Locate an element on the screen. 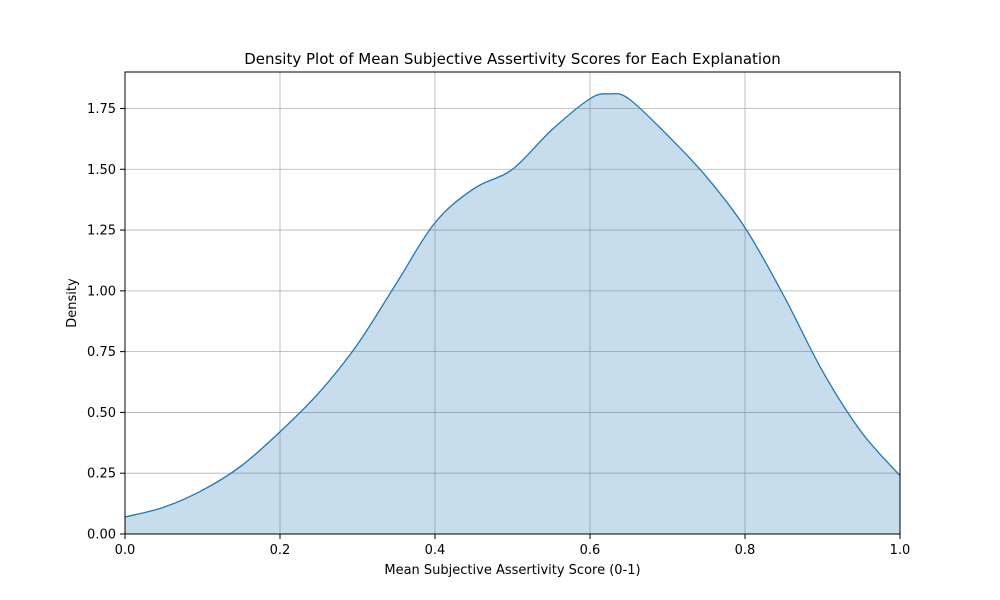  y-tick-label: 1.75 is located at coordinates (101, 109).